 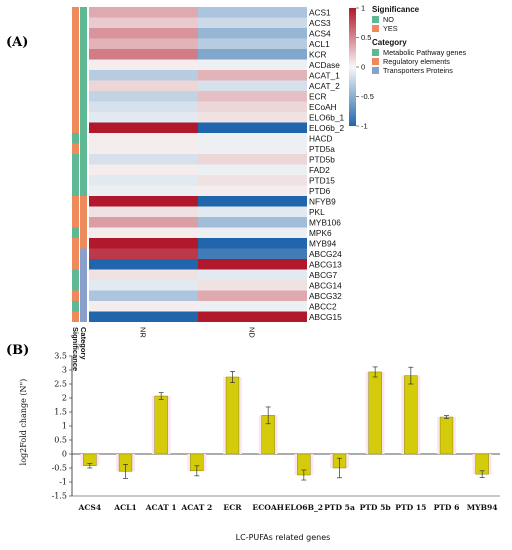 What do you see at coordinates (326, 117) in the screenshot?
I see `gene-label: ELO6b_1` at bounding box center [326, 117].